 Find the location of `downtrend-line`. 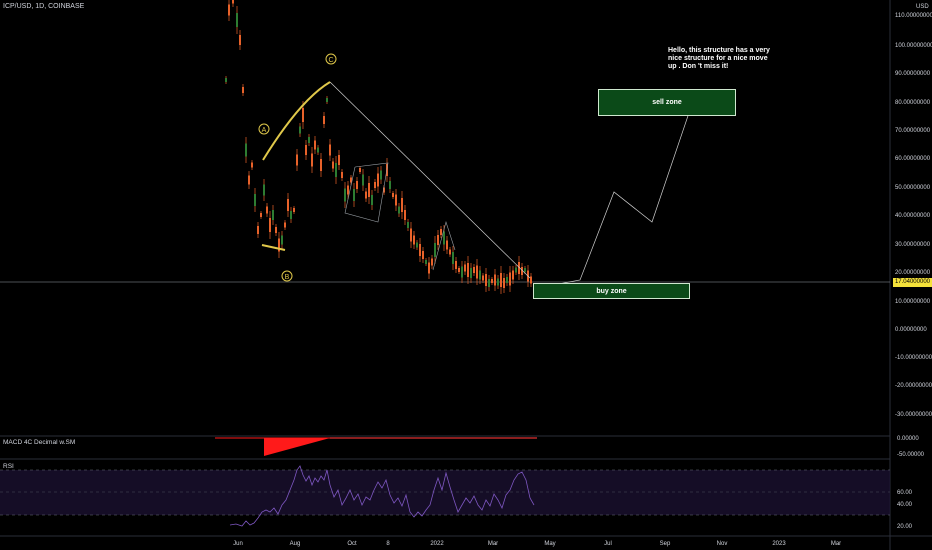

downtrend-line is located at coordinates (430, 180).